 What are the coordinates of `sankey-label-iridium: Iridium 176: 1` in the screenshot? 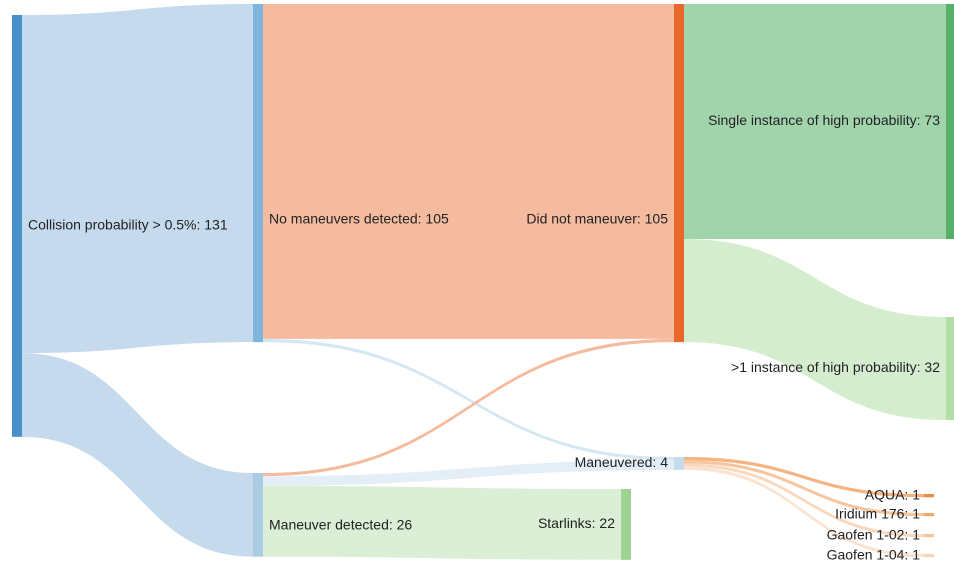 It's located at (877, 513).